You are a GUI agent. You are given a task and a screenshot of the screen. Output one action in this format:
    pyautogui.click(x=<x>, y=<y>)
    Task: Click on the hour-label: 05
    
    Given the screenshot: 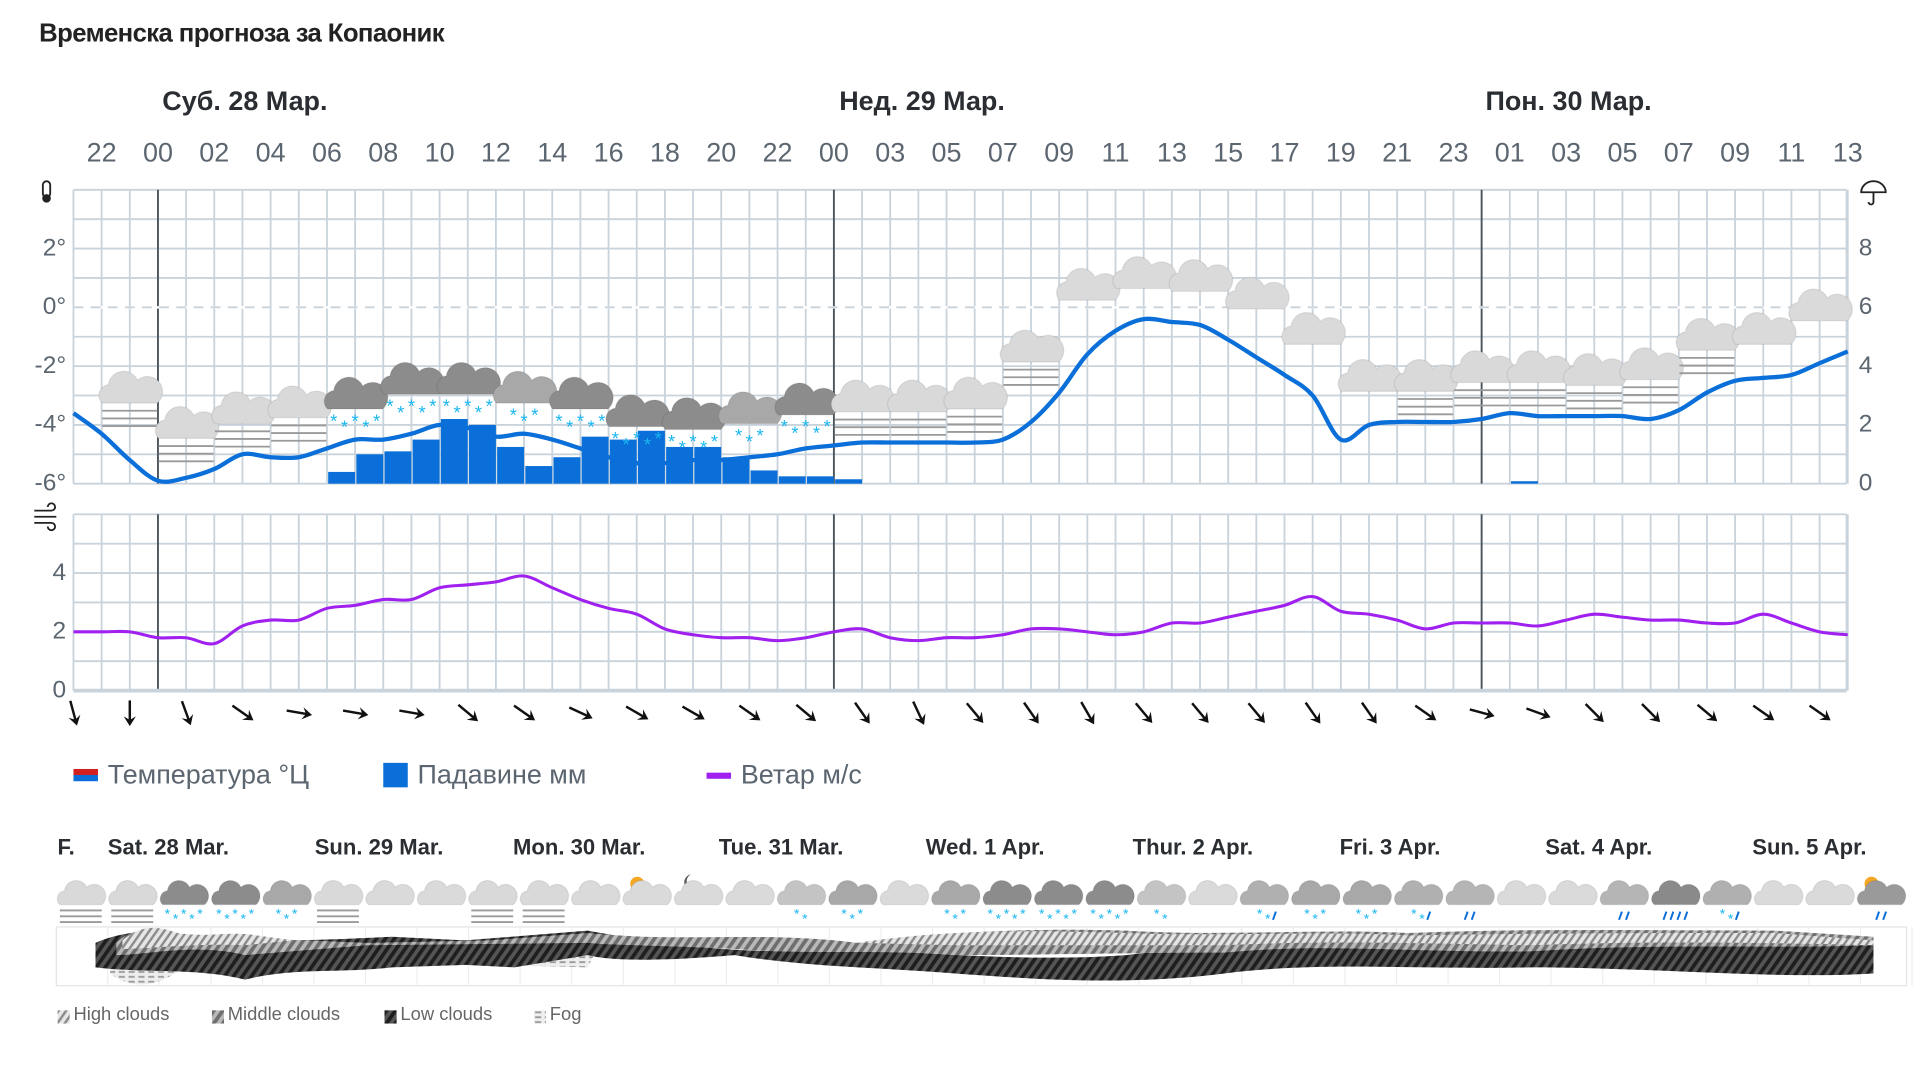 What is the action you would take?
    pyautogui.click(x=1622, y=152)
    